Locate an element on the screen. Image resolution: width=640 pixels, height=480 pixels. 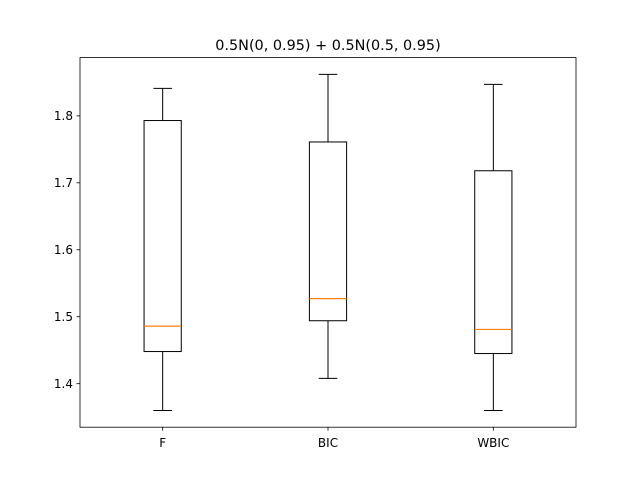
y-tick-label: 1.5 is located at coordinates (63, 317).